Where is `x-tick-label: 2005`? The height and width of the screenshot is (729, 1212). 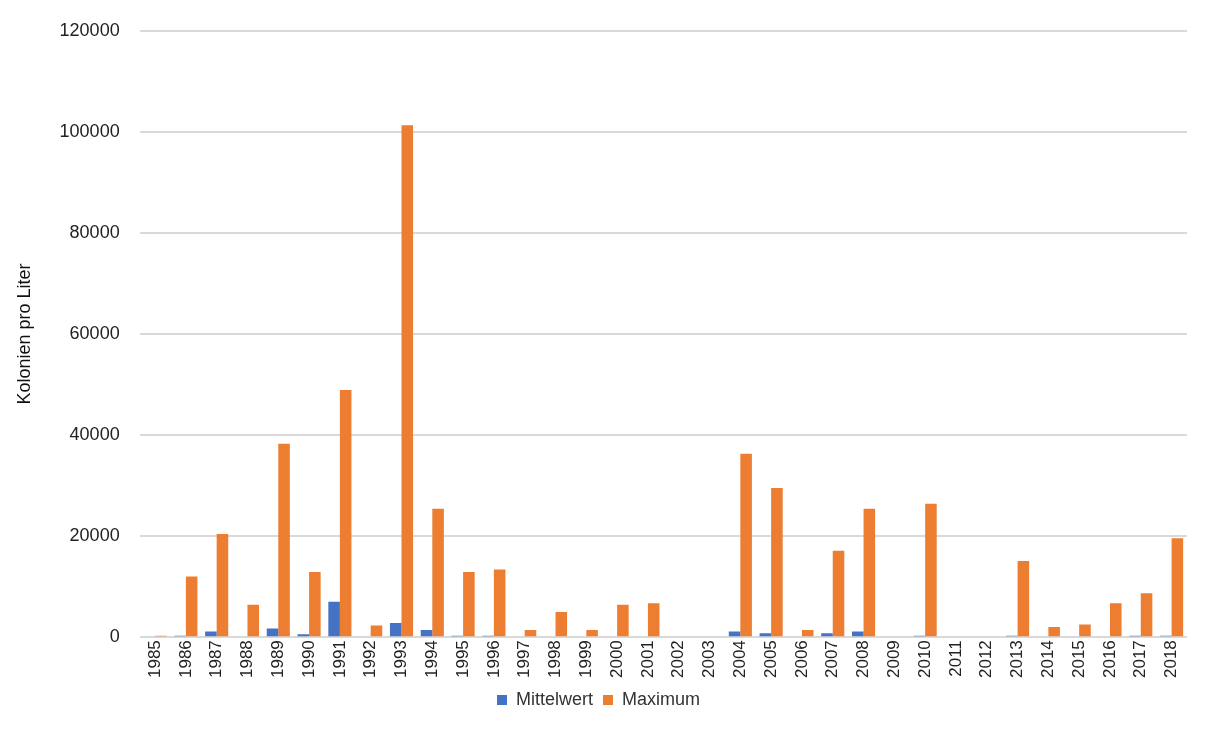 x-tick-label: 2005 is located at coordinates (770, 659).